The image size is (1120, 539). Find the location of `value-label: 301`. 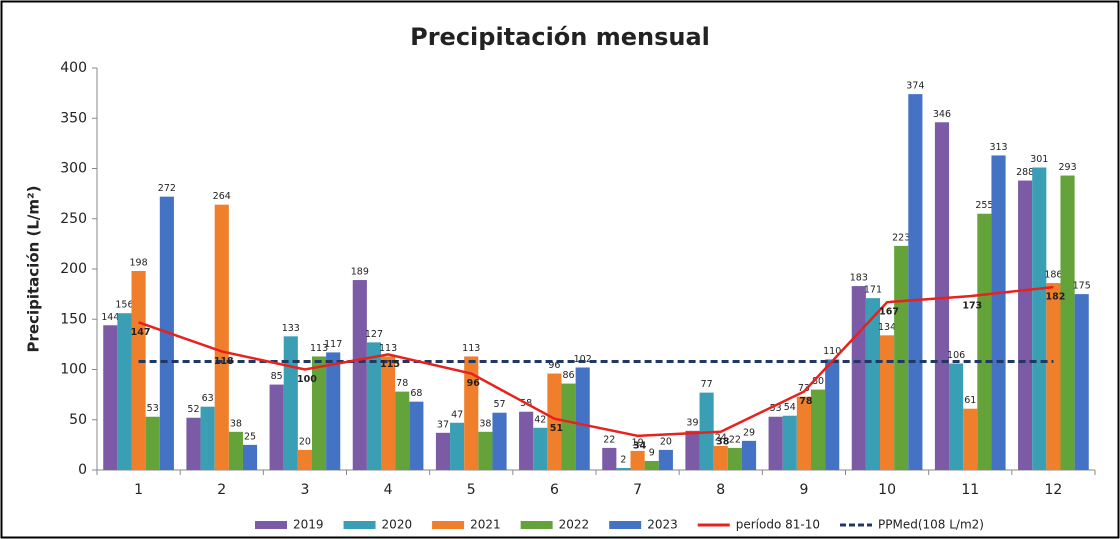

value-label: 301 is located at coordinates (1039, 159).